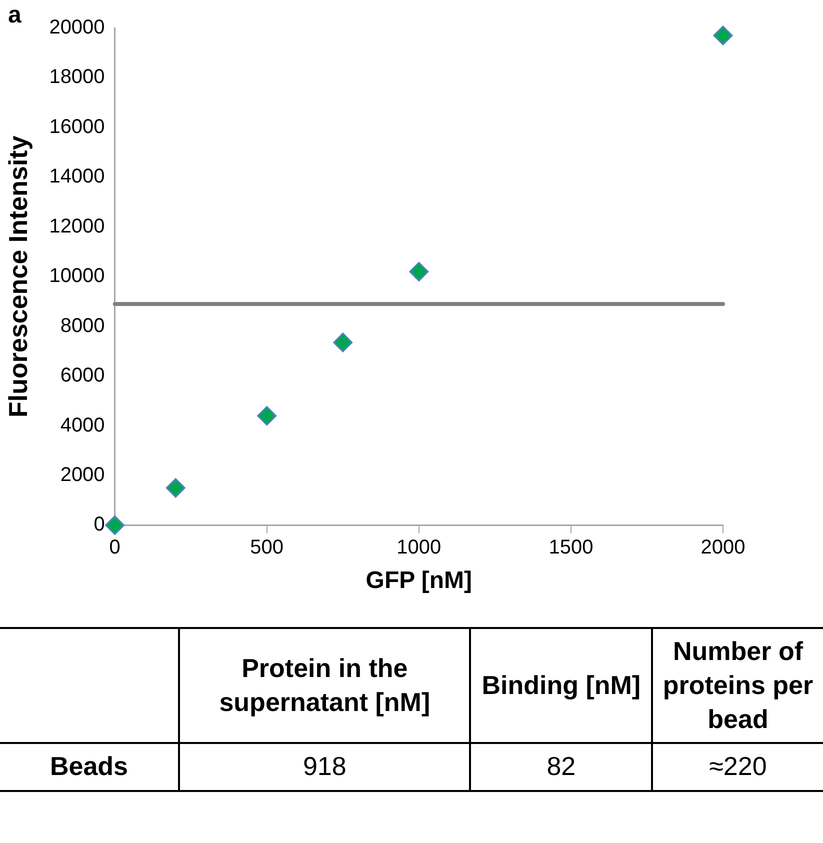  I want to click on y-axis-title: Fluorescence Intensity, so click(17, 276).